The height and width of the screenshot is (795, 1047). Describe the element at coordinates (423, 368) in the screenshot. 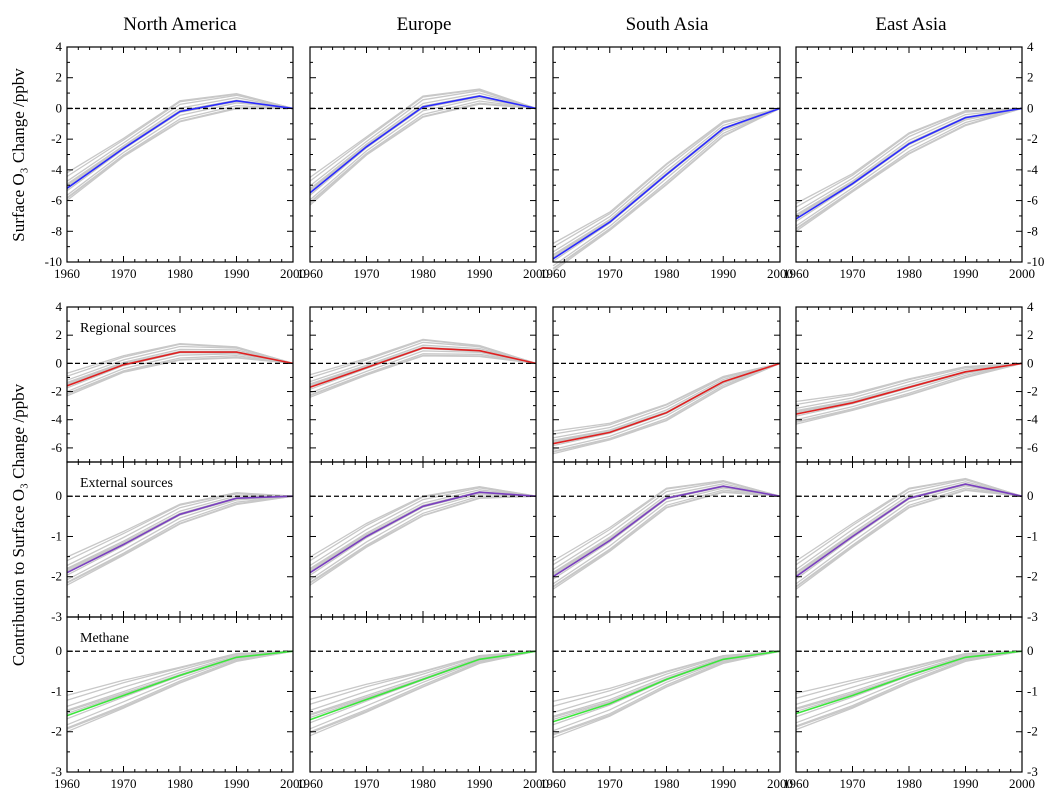

I see `mean-line-regional` at that location.